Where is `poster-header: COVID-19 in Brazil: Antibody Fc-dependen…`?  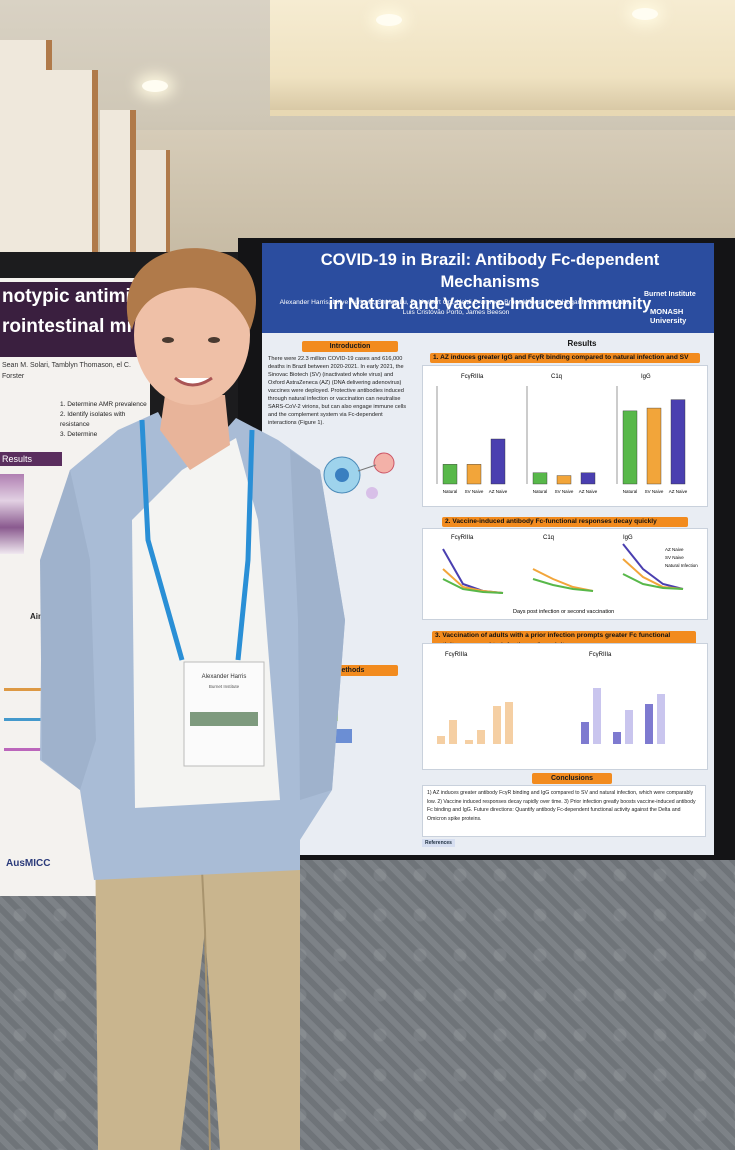
poster-header: COVID-19 in Brazil: Antibody Fc-dependen… is located at coordinates (488, 288).